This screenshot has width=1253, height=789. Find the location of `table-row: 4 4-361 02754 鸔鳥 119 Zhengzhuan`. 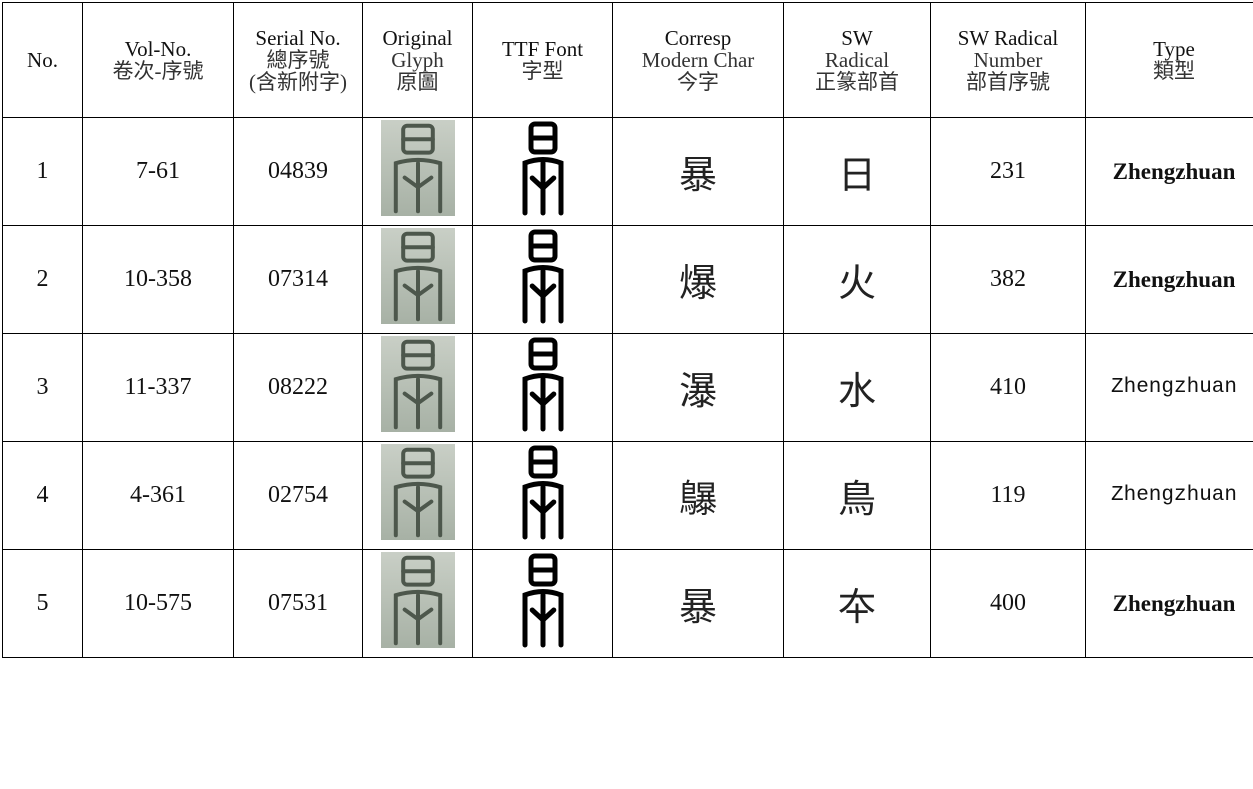

table-row: 4 4-361 02754 鸔鳥 119 Zhengzhuan is located at coordinates (627, 495).